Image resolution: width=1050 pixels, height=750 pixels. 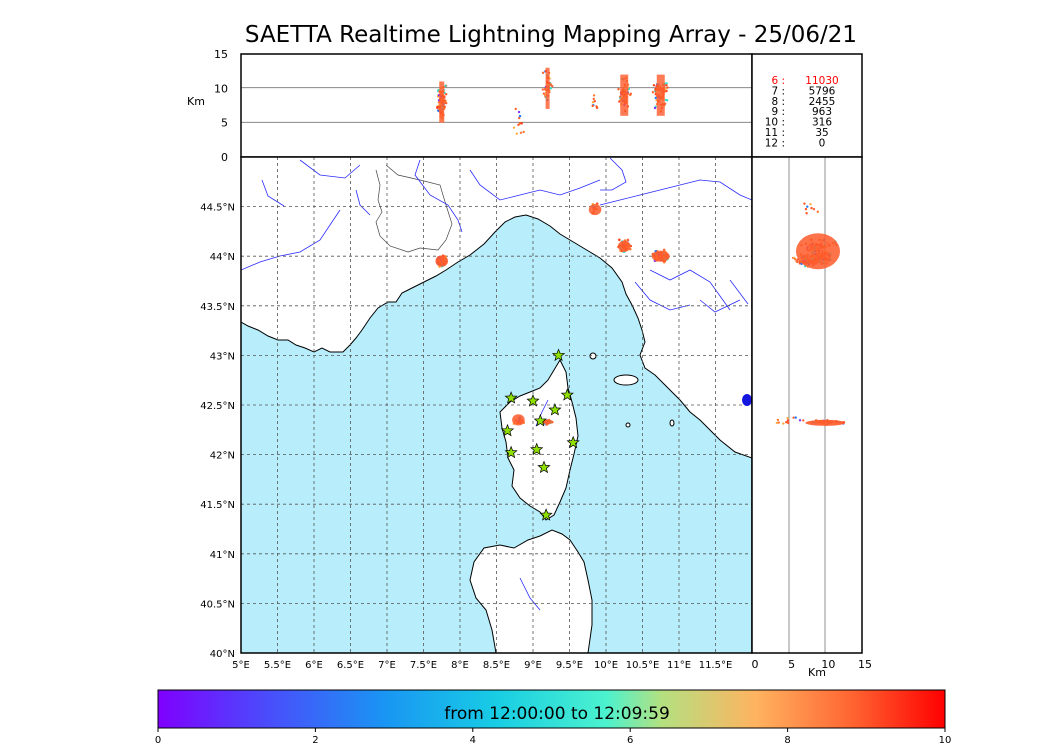 I want to click on lon-tick-label: 8°E, so click(x=460, y=665).